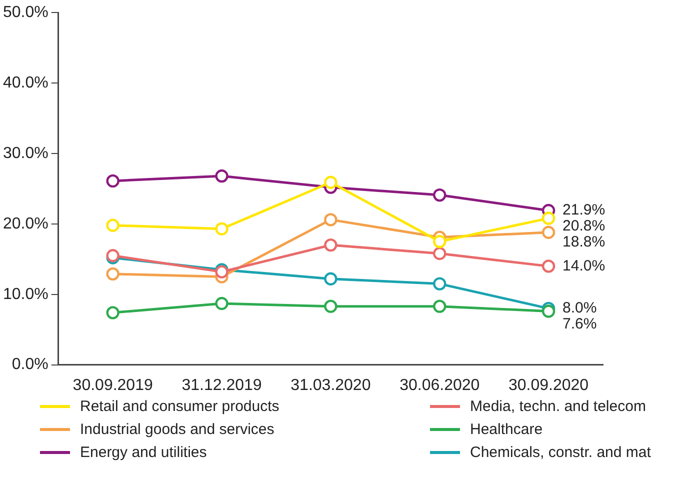 This screenshot has height=493, width=678. I want to click on data-label: 18.8%, so click(584, 242).